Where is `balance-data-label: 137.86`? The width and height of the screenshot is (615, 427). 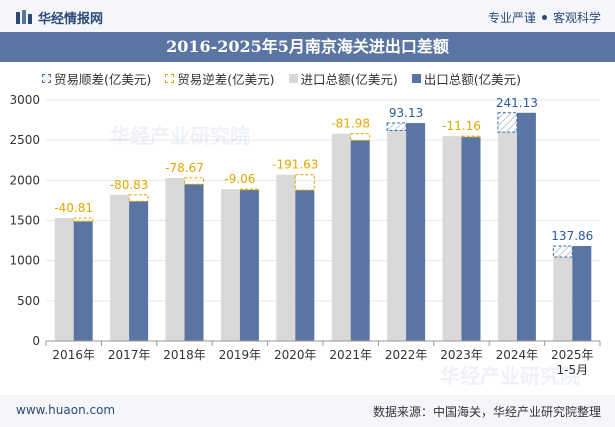 balance-data-label: 137.86 is located at coordinates (572, 236).